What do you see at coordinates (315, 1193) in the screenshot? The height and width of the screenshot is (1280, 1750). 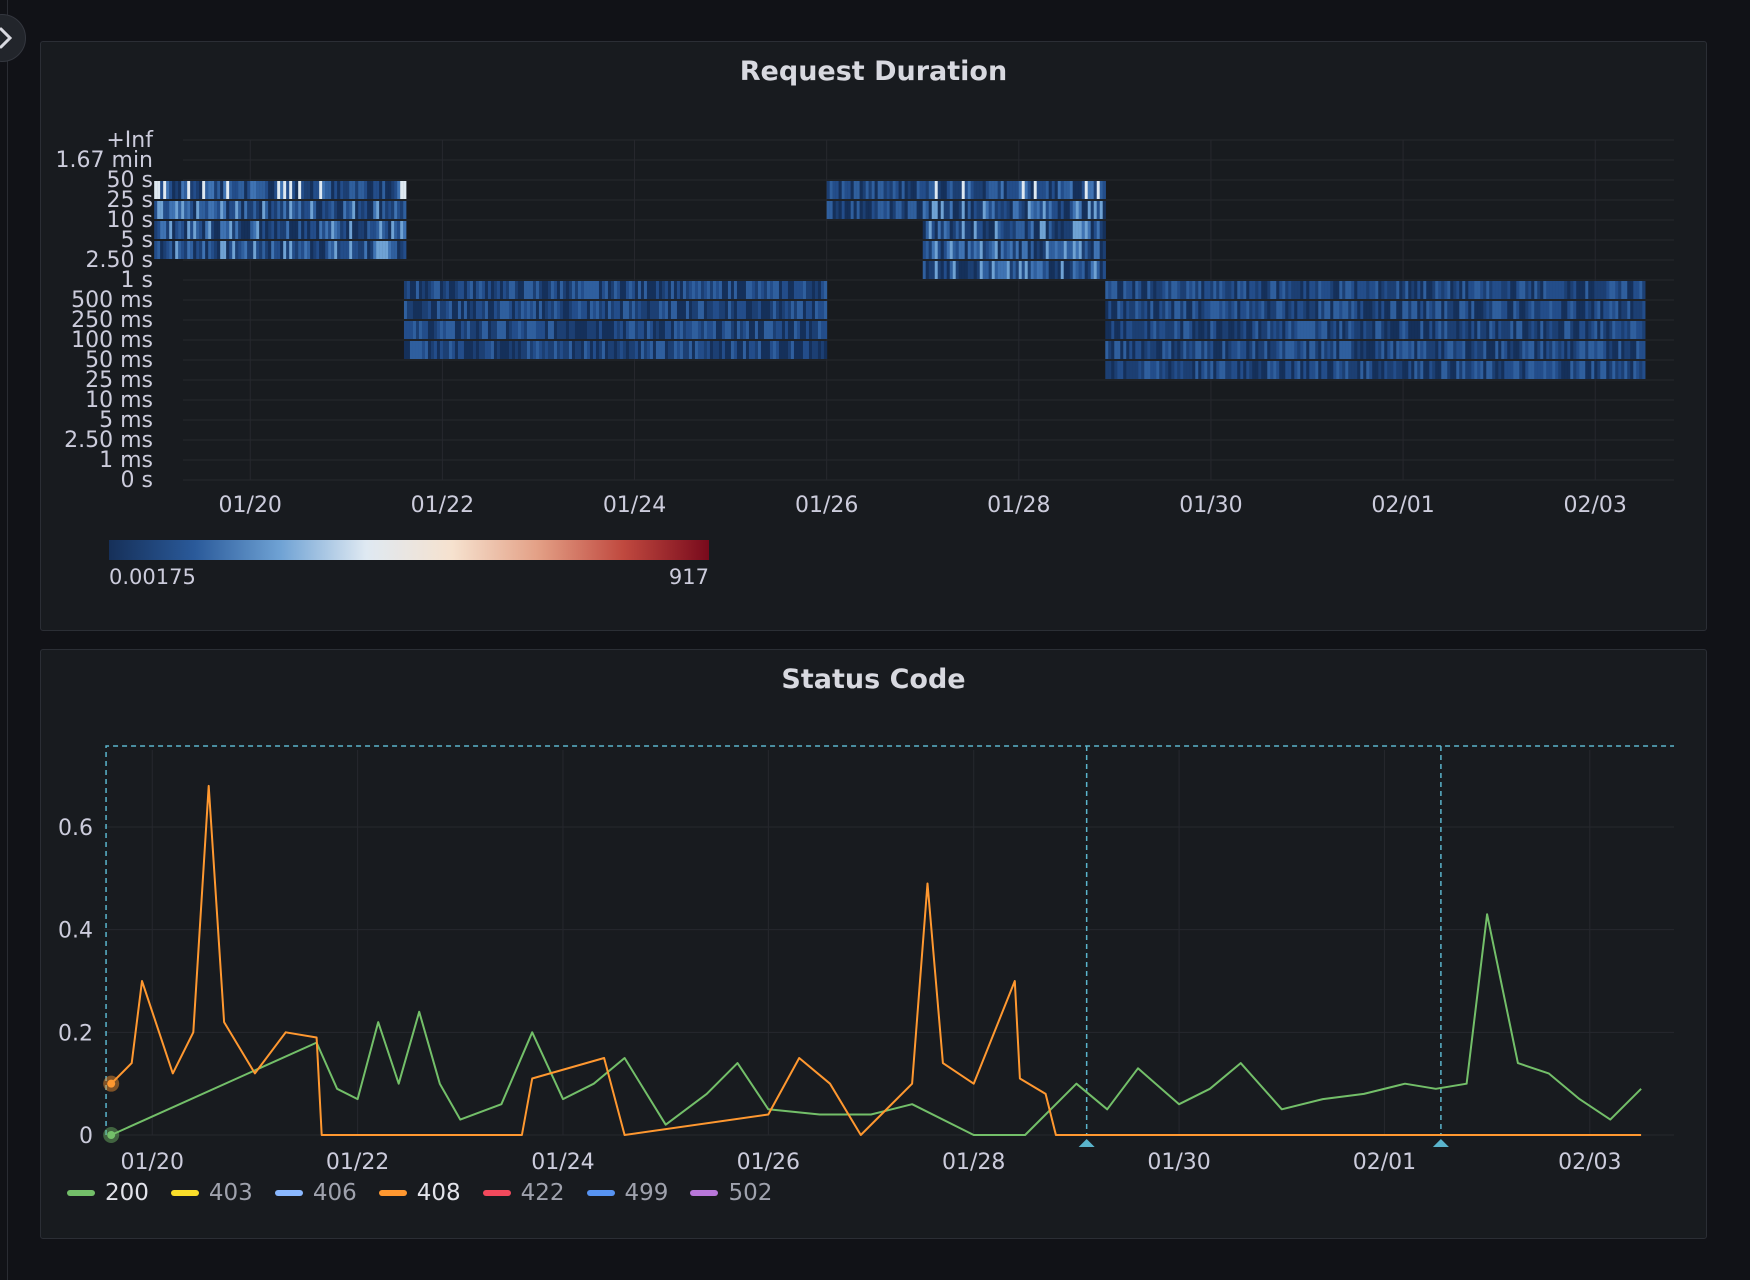 I see `legend-item-406: 406` at bounding box center [315, 1193].